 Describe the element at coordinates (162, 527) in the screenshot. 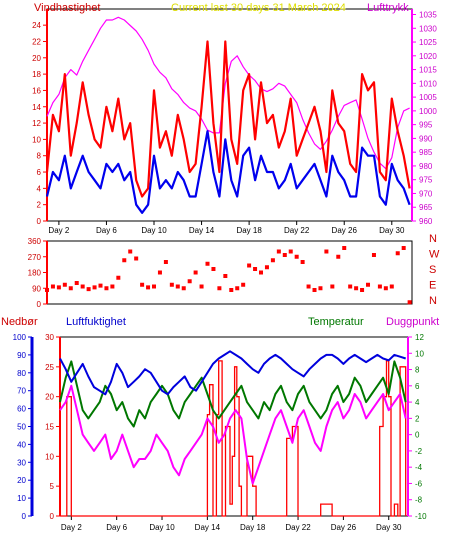

I see `climate-x-tick-label: Day 10` at that location.